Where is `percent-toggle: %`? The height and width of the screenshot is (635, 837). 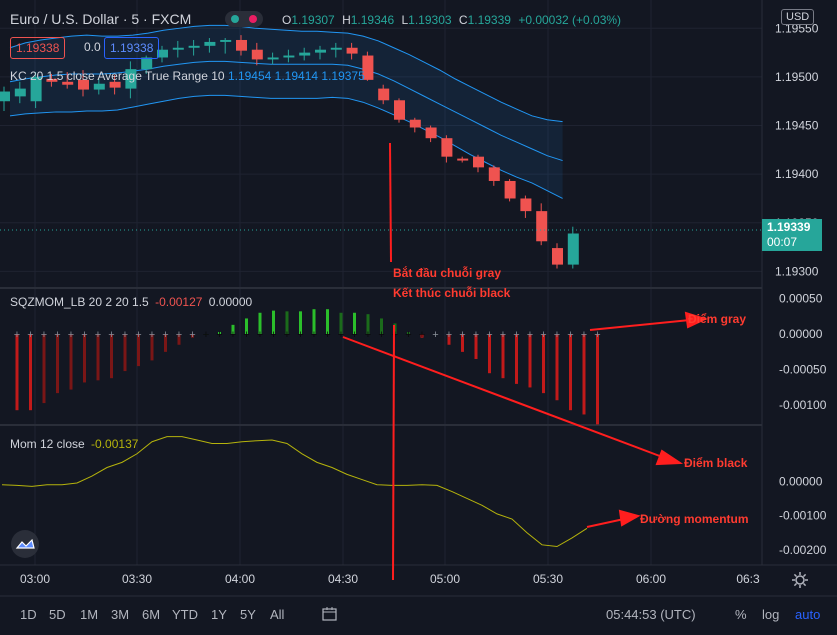
percent-toggle: % is located at coordinates (741, 614).